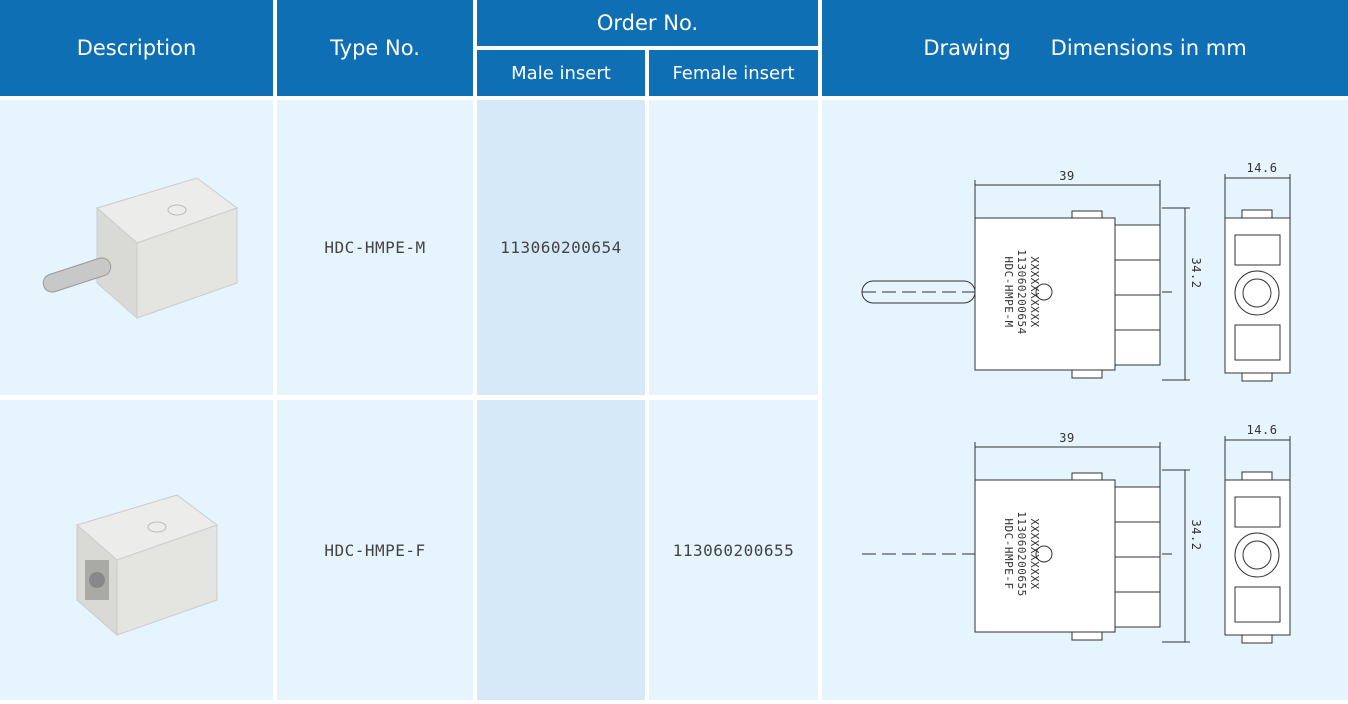  I want to click on header-text: Order No., so click(647, 23).